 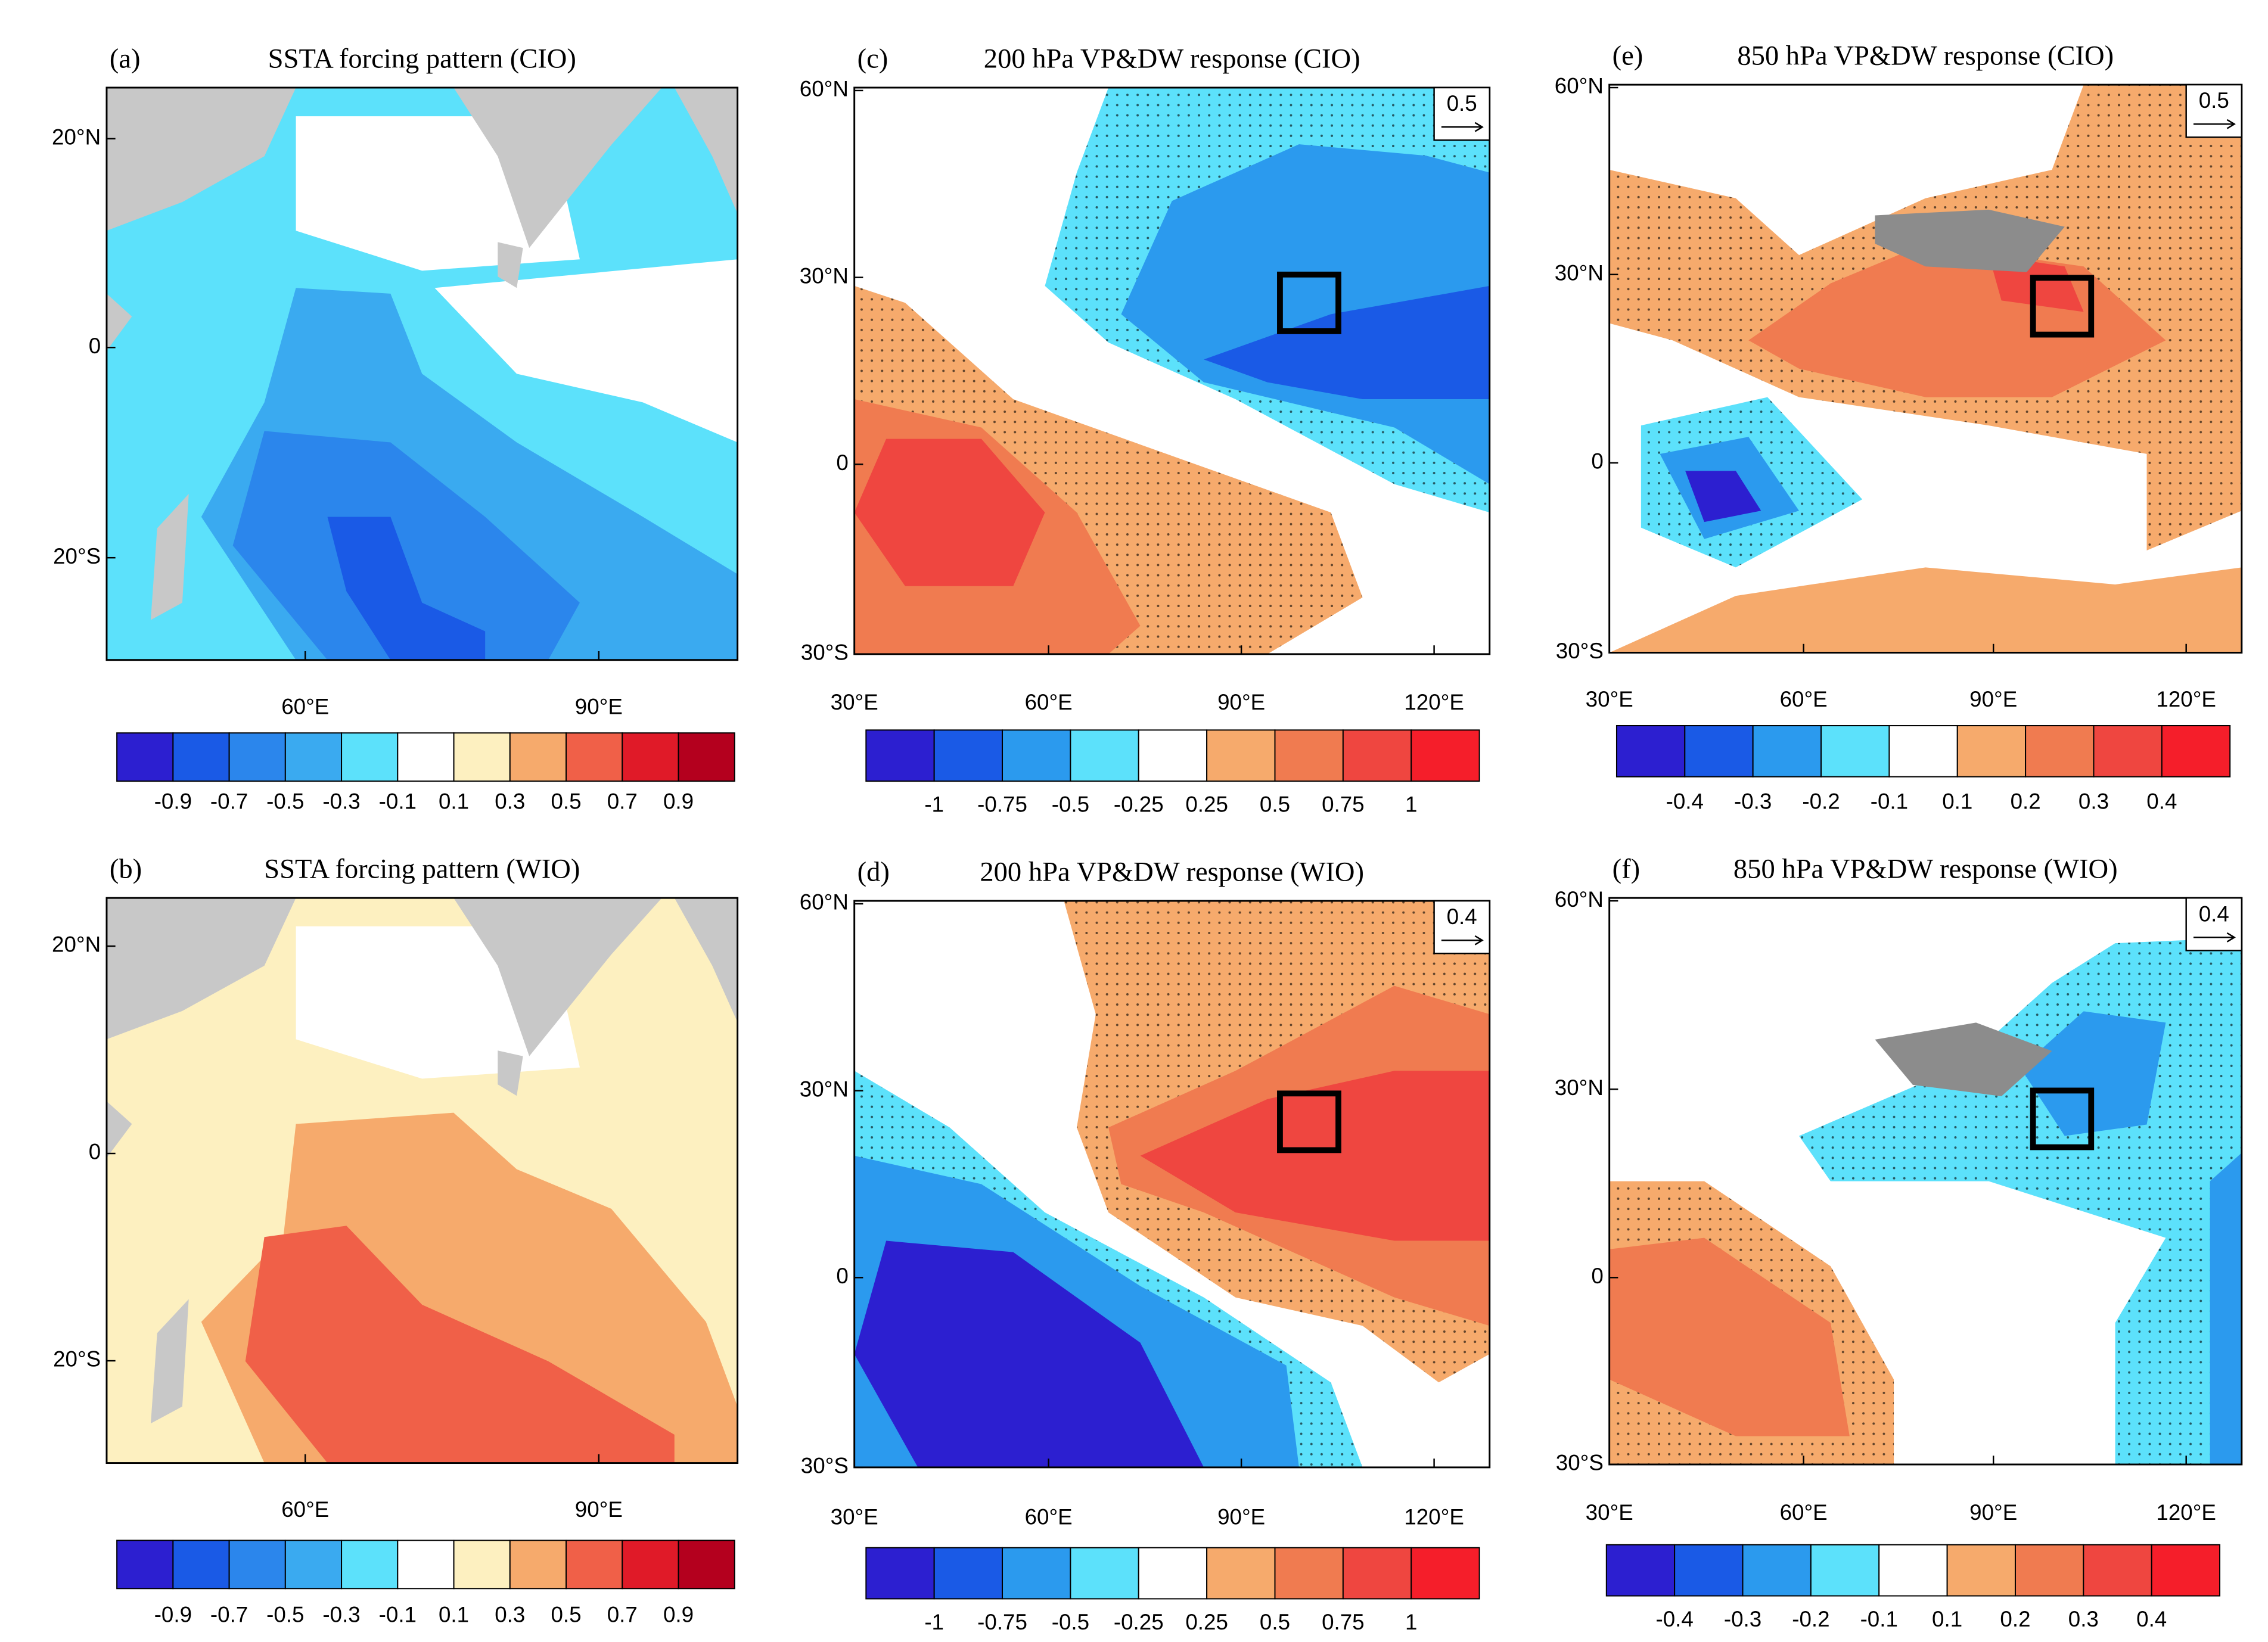 What do you see at coordinates (1925, 869) in the screenshot?
I see `panel-title: 850 hPa VP&DW response (WIO)` at bounding box center [1925, 869].